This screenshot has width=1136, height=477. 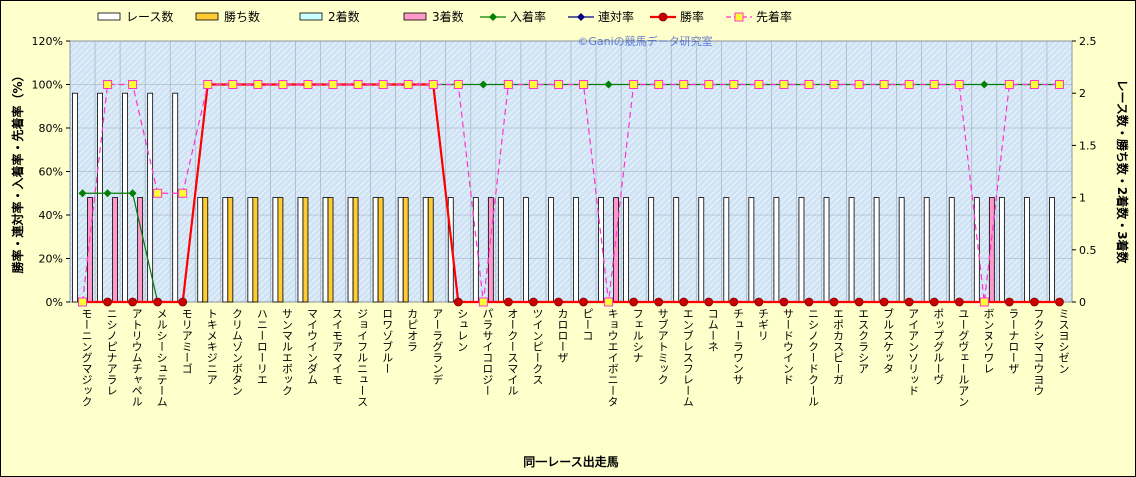 What do you see at coordinates (51, 215) in the screenshot?
I see `y-tick-label-left: 40%` at bounding box center [51, 215].